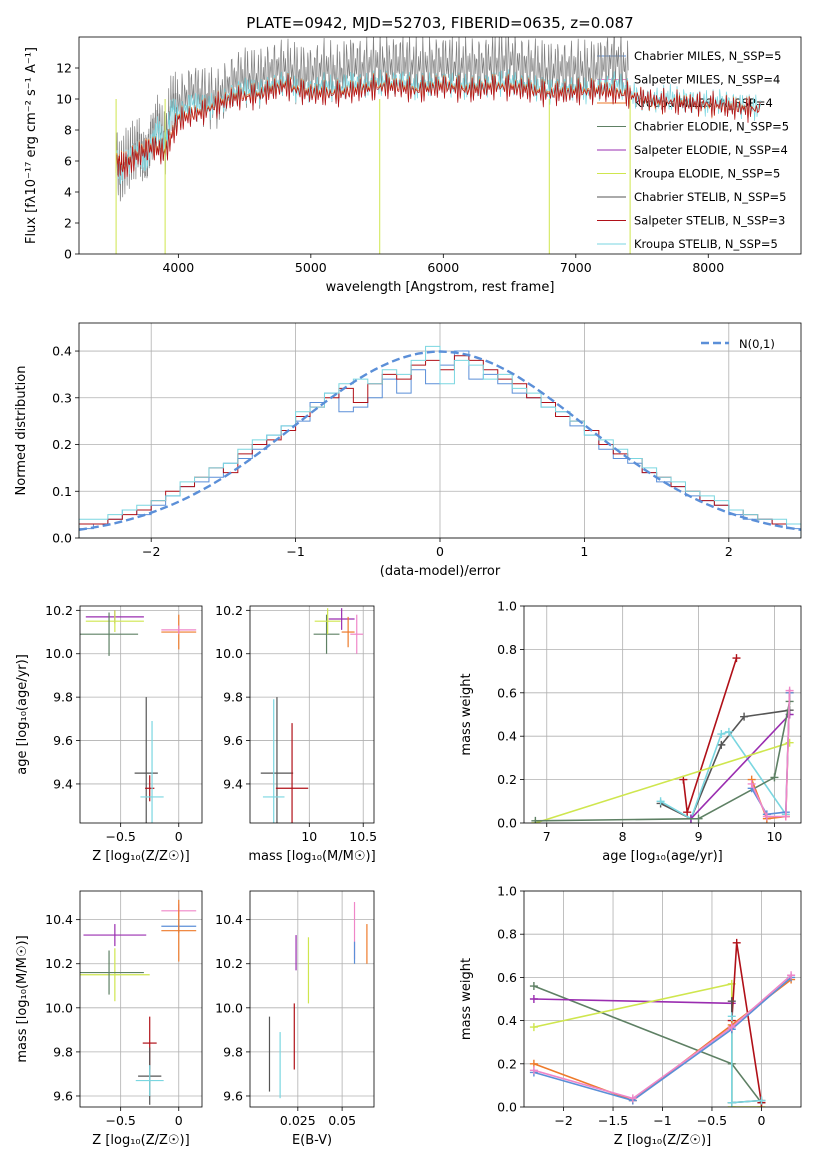  I want to click on gaussian-curve, so click(440, 440).